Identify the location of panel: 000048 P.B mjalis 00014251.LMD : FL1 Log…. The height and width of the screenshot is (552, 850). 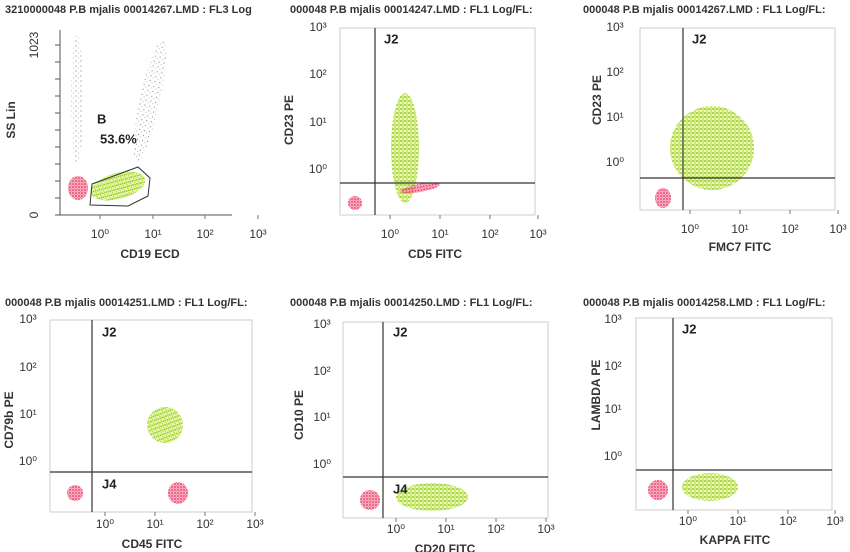
(133, 424).